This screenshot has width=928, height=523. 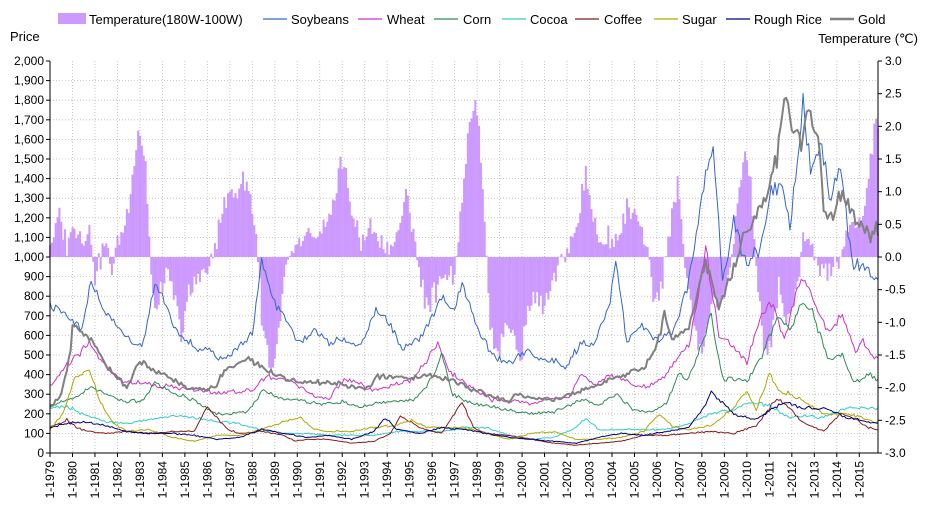 What do you see at coordinates (297, 480) in the screenshot?
I see `x-tick-label: 1-1990` at bounding box center [297, 480].